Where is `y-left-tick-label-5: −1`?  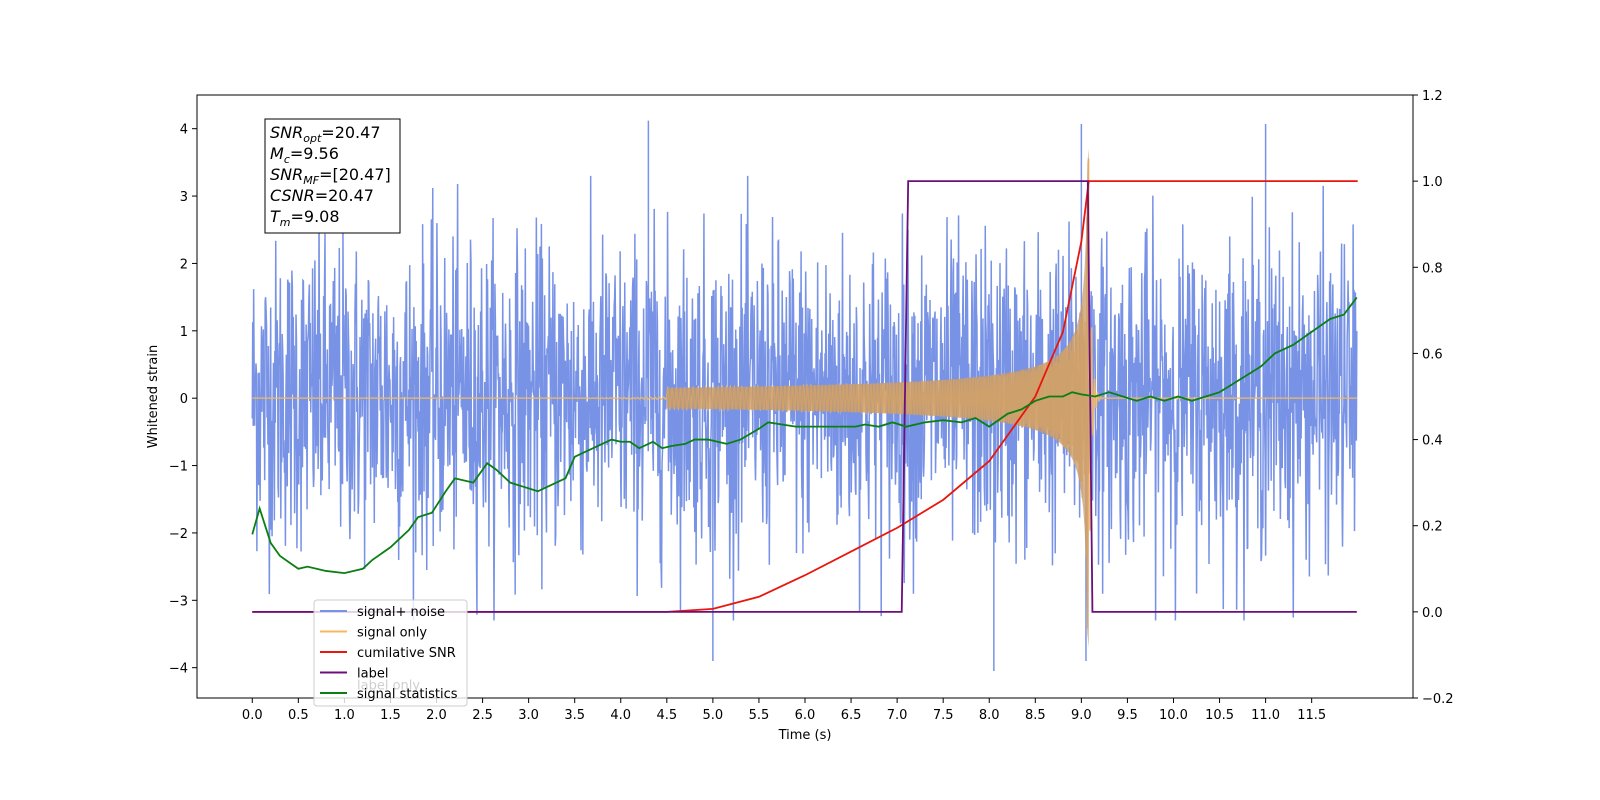
y-left-tick-label-5: −1 is located at coordinates (178, 467).